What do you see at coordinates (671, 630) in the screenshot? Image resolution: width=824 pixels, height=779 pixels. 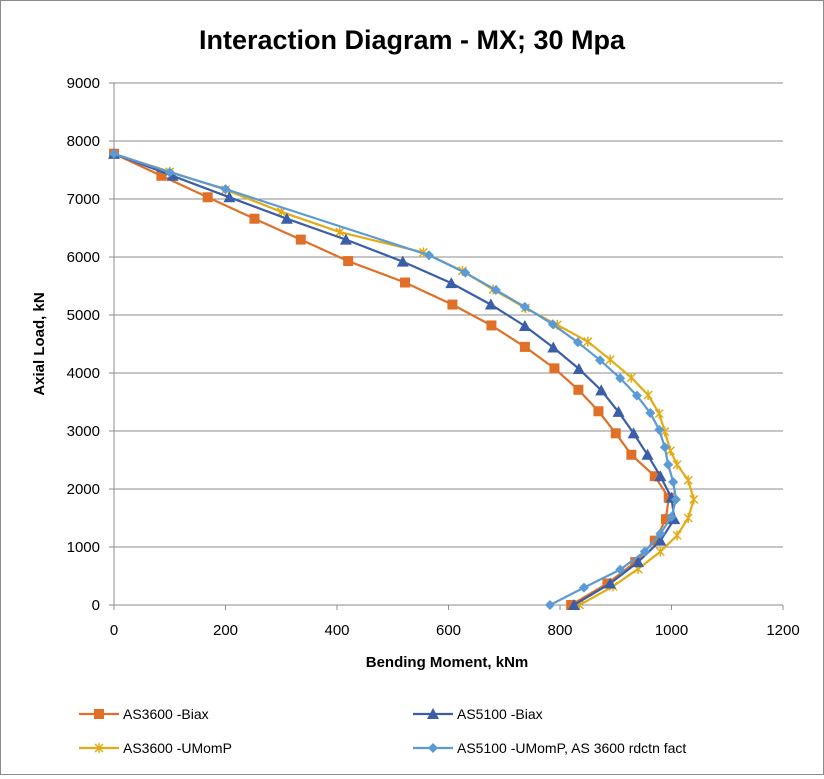 I see `x-tick-label: 1000` at bounding box center [671, 630].